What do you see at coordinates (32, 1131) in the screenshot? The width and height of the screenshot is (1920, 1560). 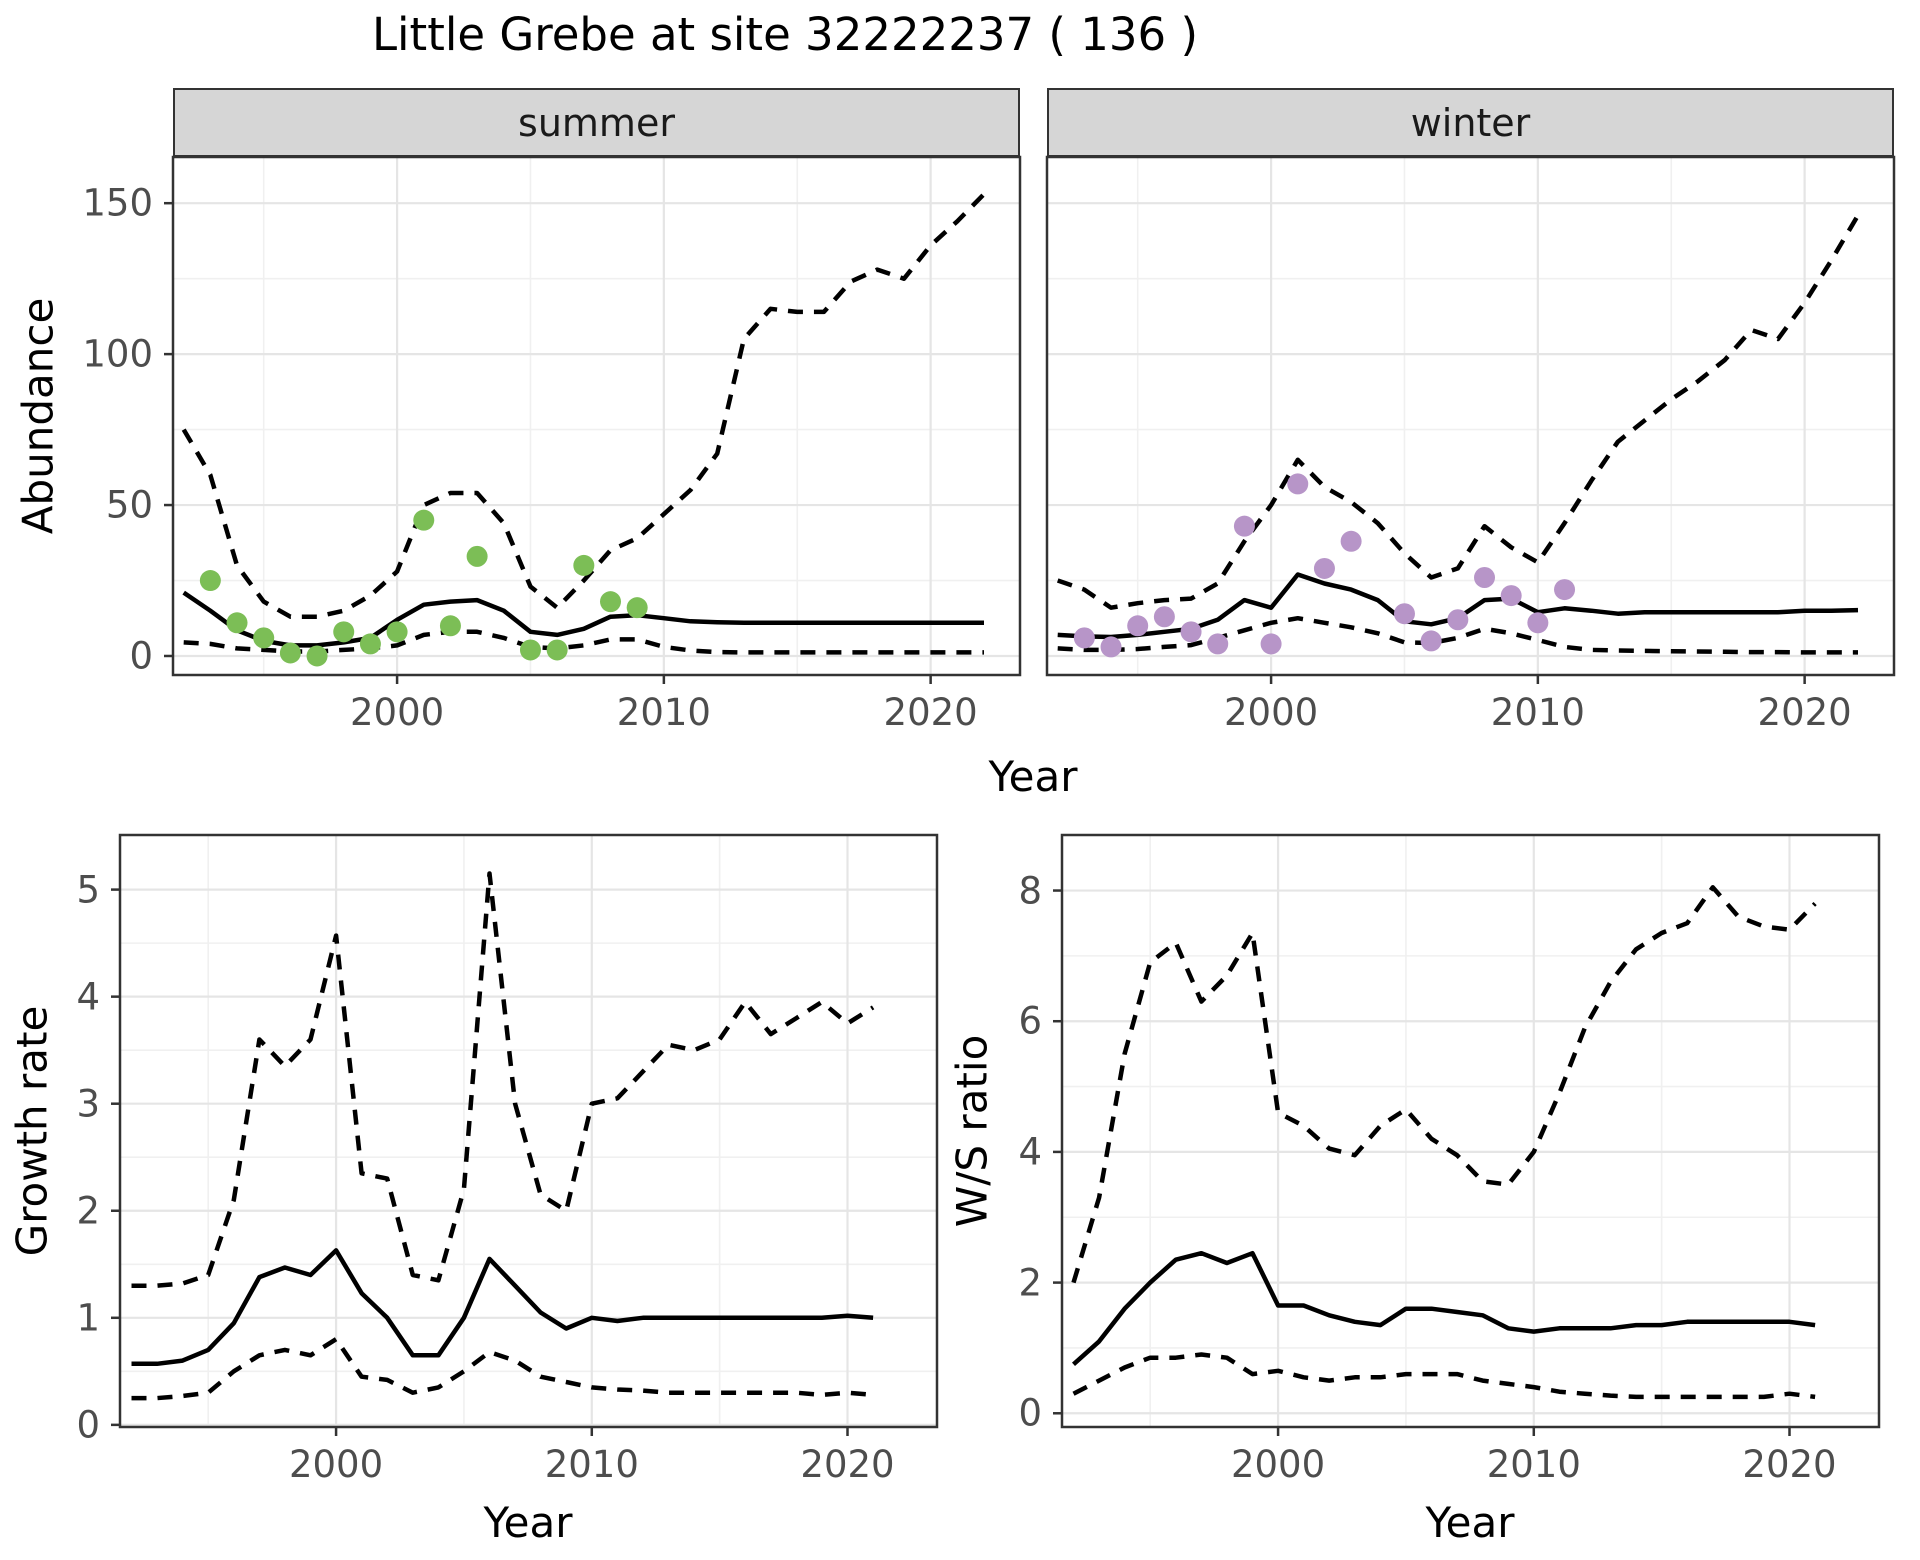 I see `y-axis-label-growth-rate: Growth rate` at bounding box center [32, 1131].